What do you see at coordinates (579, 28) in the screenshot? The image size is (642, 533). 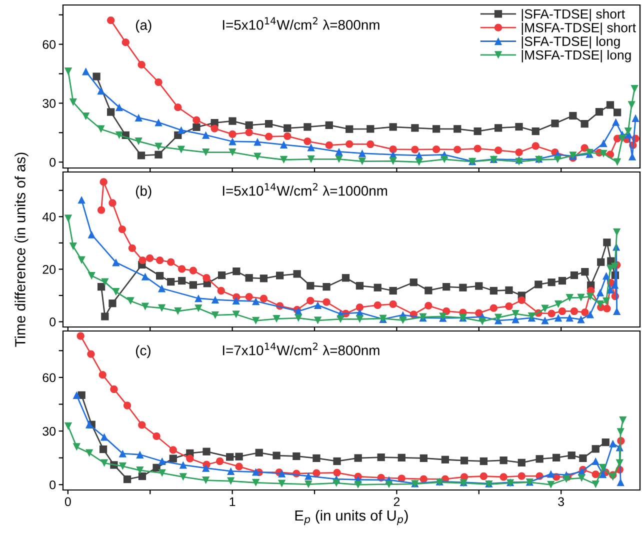 I see `legend-label: |MSFA-TDSE| short` at bounding box center [579, 28].